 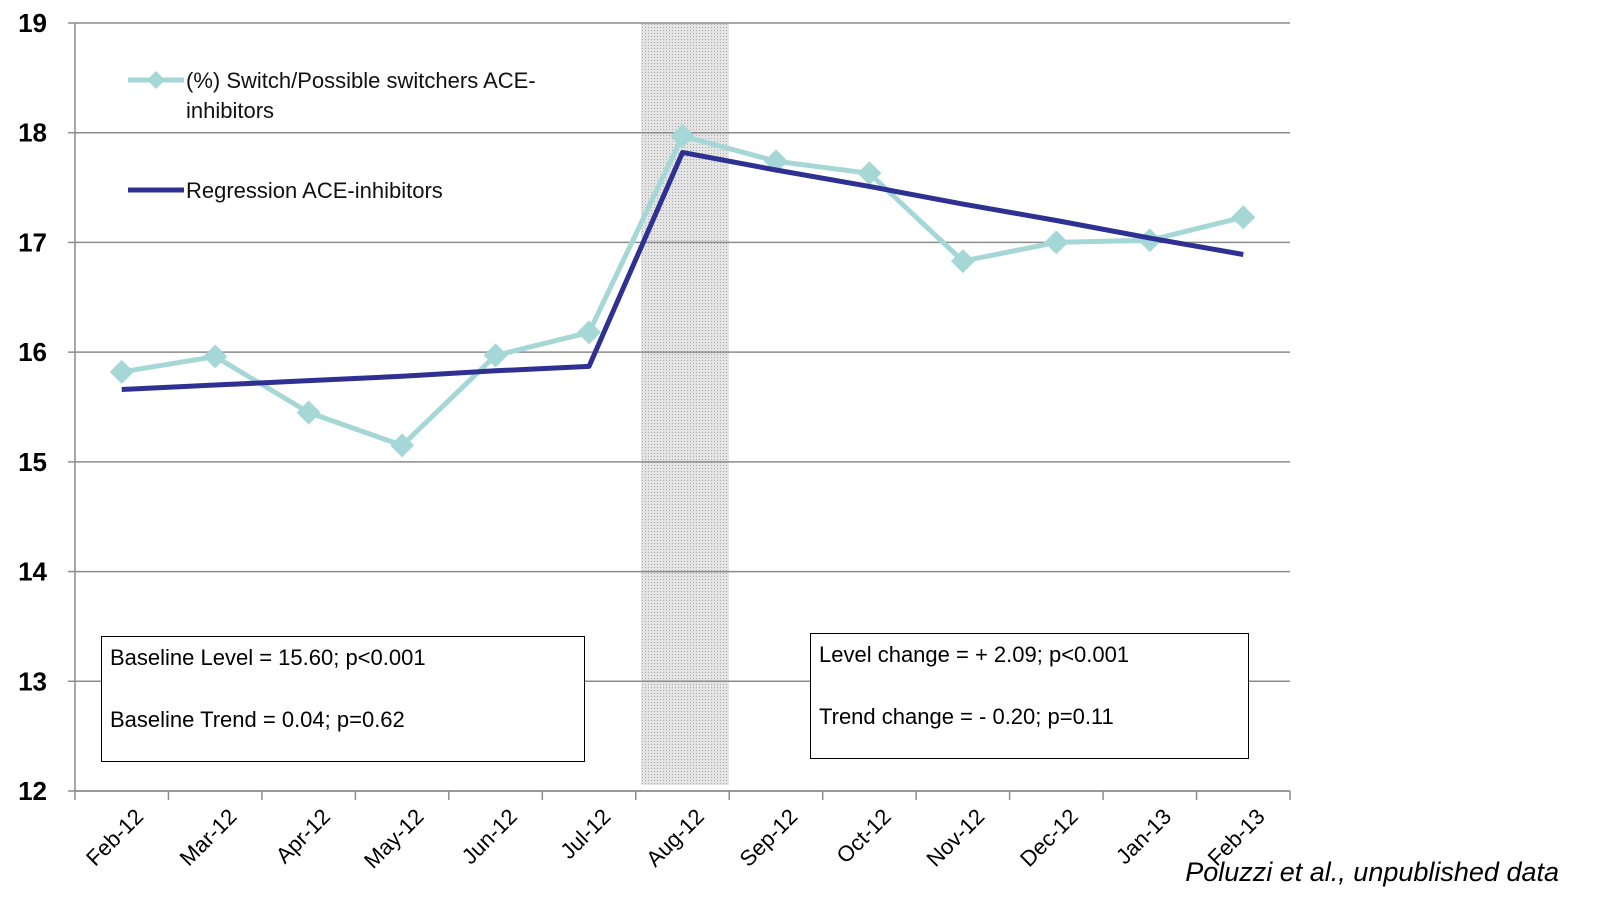 I want to click on y-tick-label: 18, so click(x=32, y=133).